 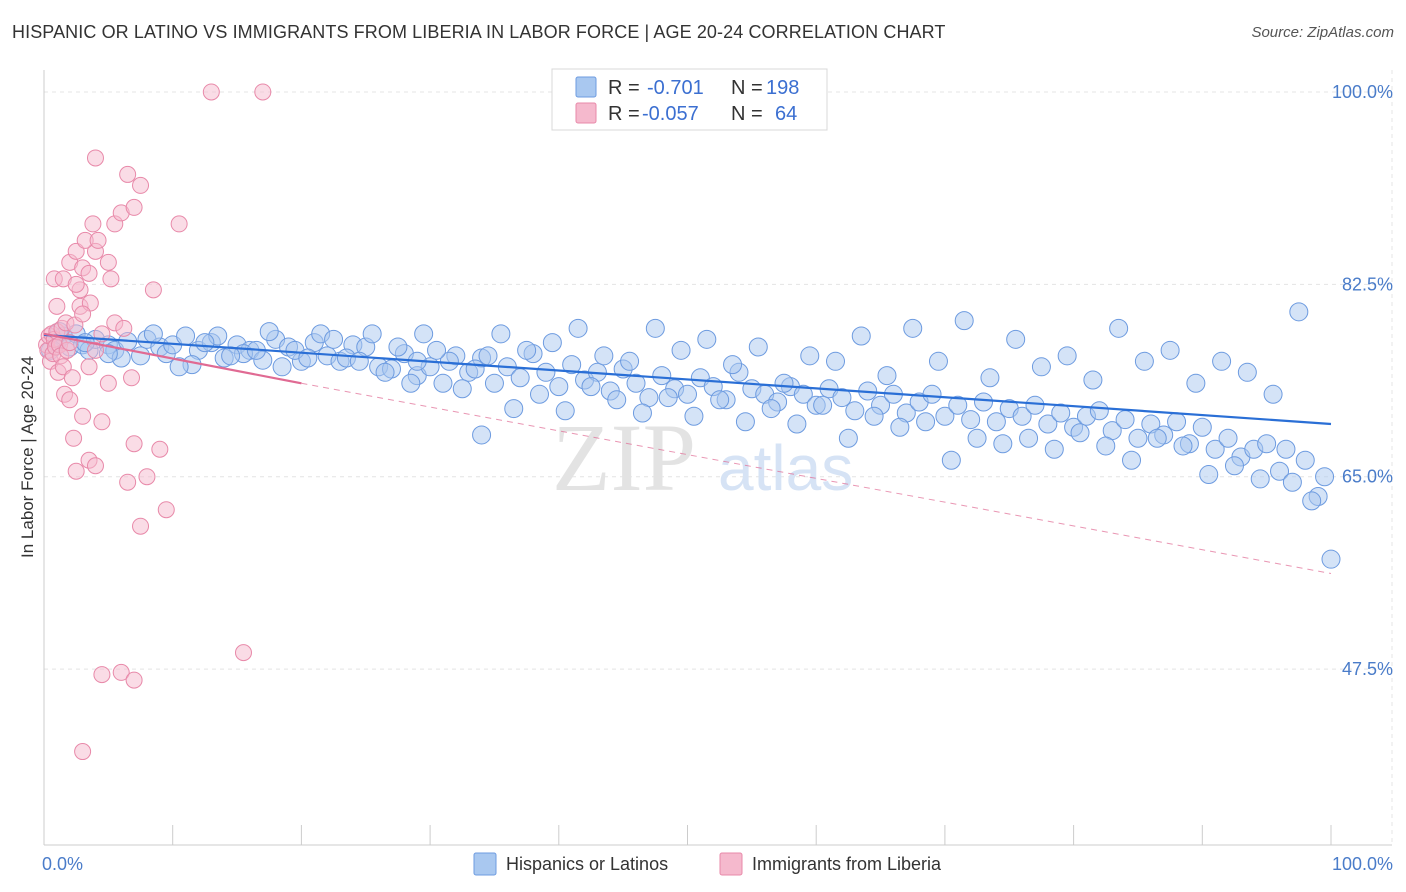 I want to click on y-tick-labels: 100.0% 82.5% 65.0% 47.5%, so click(x=1362, y=380).